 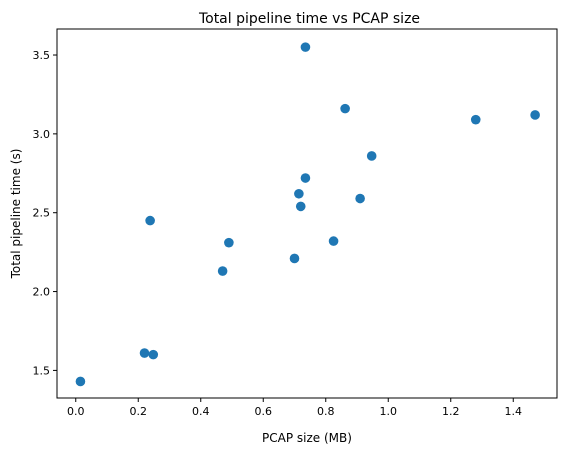 What do you see at coordinates (76, 411) in the screenshot?
I see `x-tick-label: 0.0` at bounding box center [76, 411].